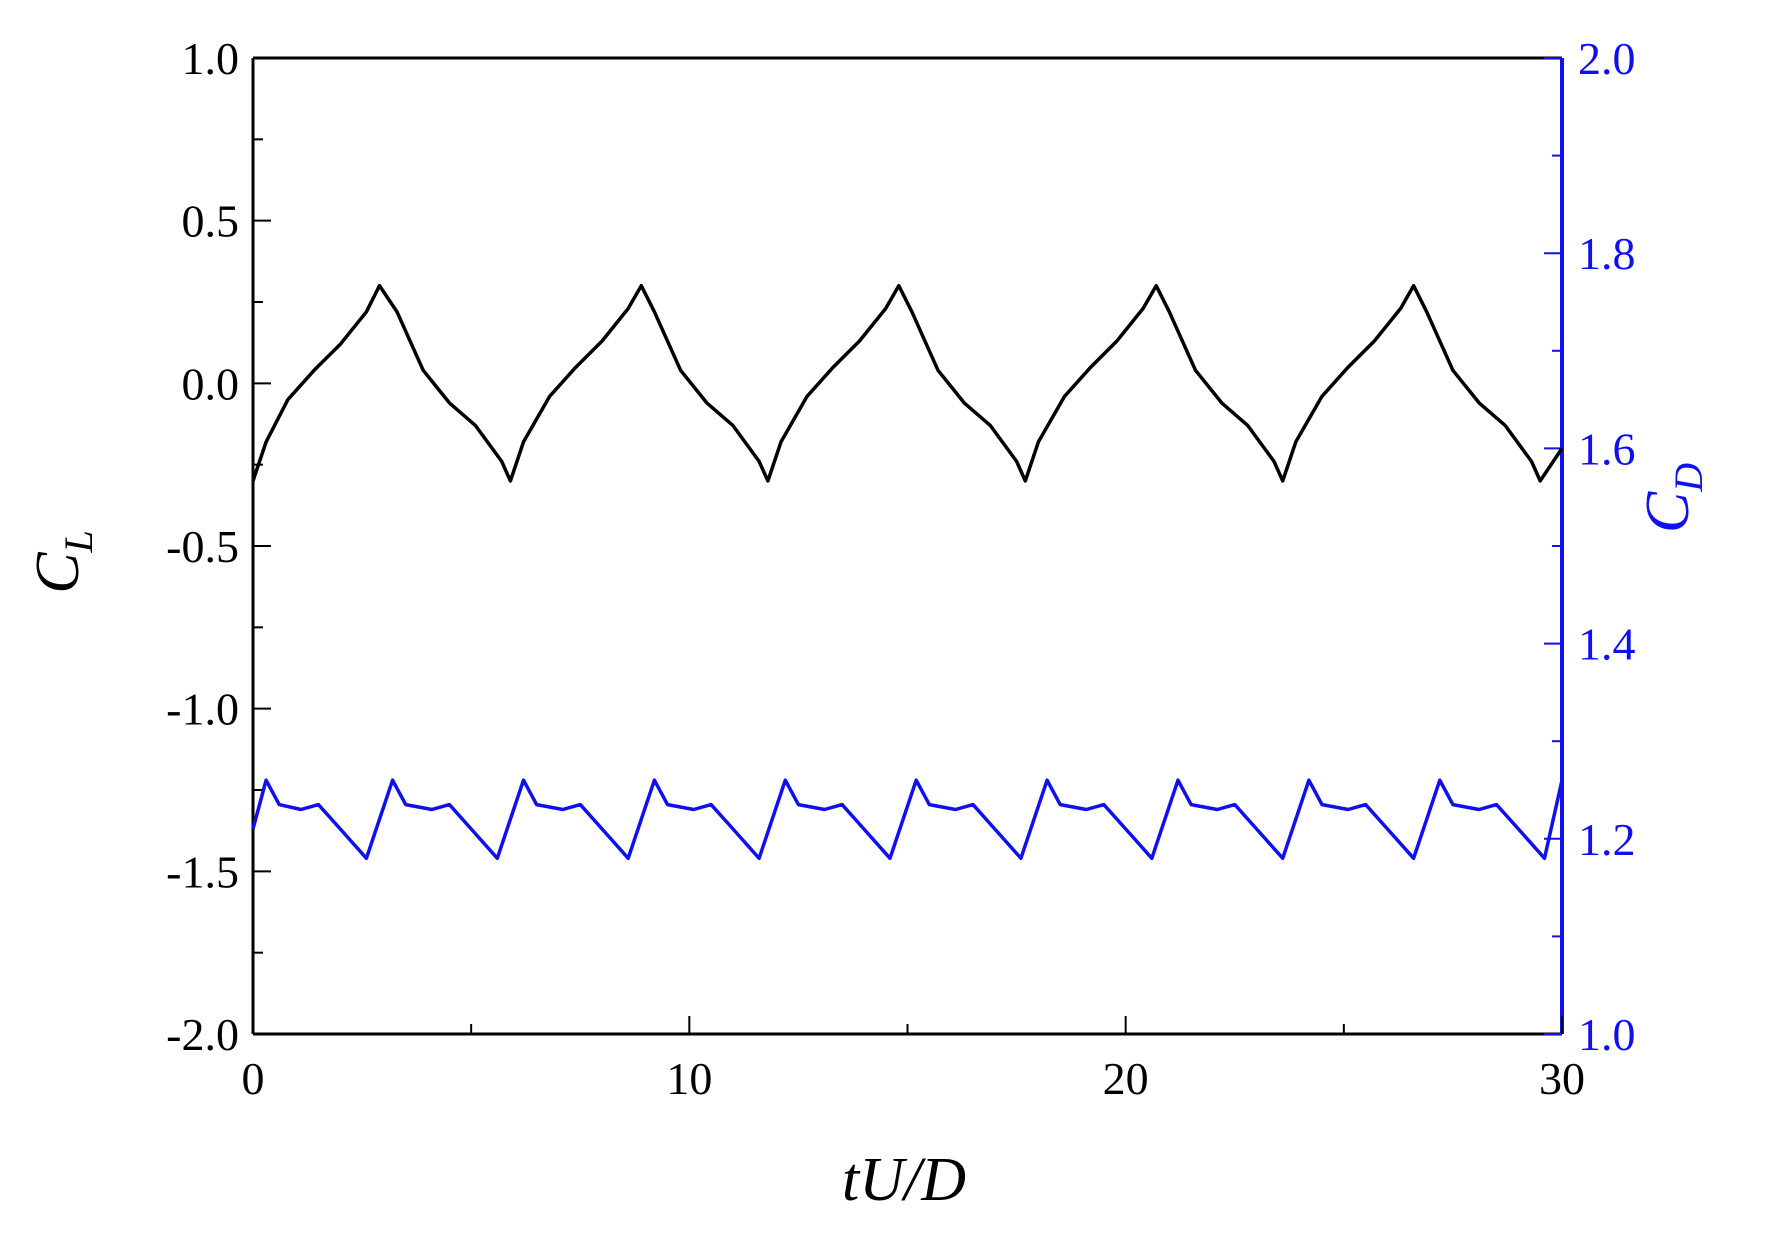 The height and width of the screenshot is (1234, 1767). Describe the element at coordinates (1607, 839) in the screenshot. I see `y-right-tick-label: 1.2` at that location.